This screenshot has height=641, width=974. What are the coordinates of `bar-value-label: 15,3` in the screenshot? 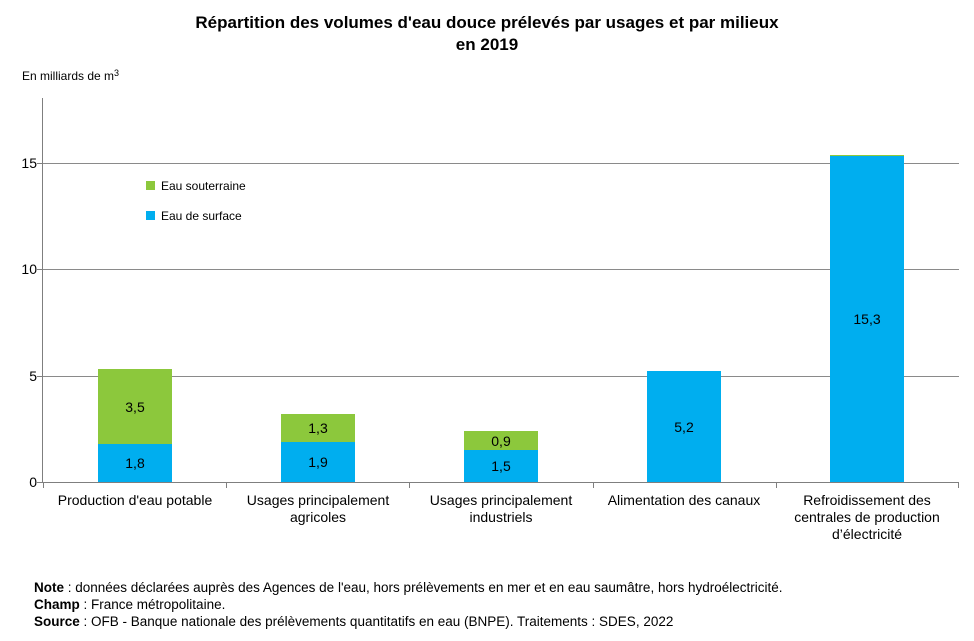 It's located at (867, 319).